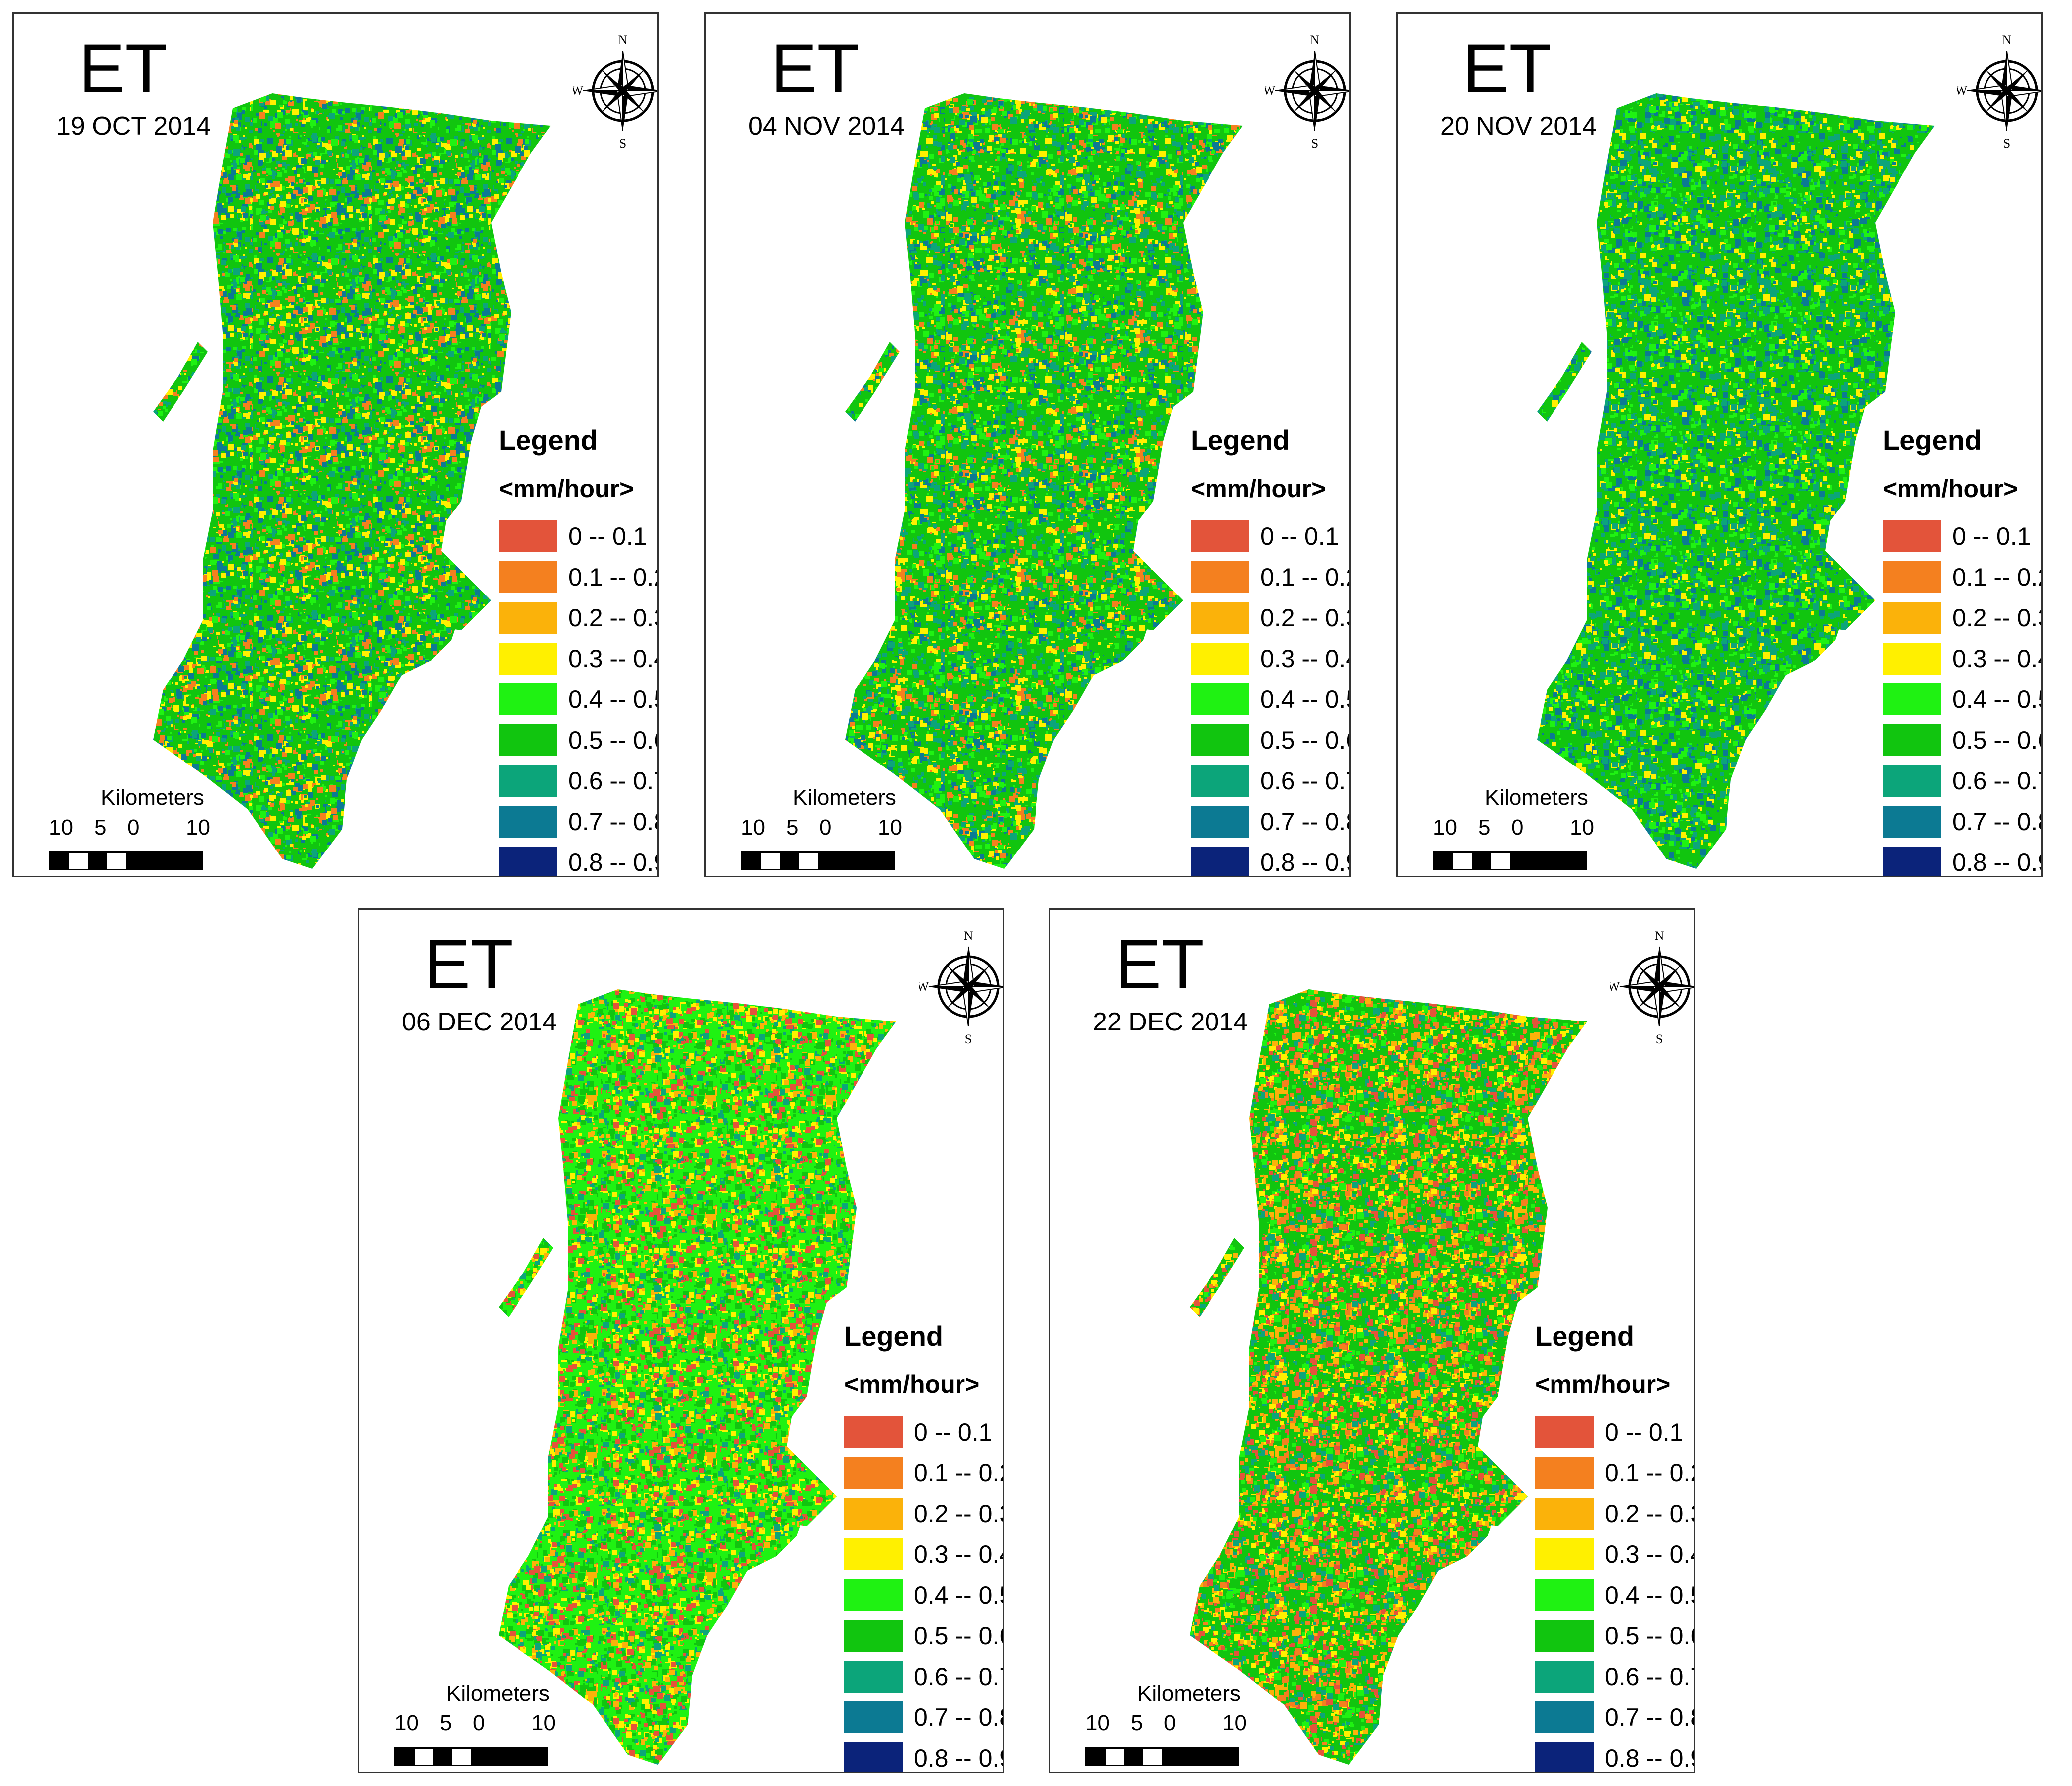  I want to click on scale-unit-label: Kilometers, so click(845, 797).